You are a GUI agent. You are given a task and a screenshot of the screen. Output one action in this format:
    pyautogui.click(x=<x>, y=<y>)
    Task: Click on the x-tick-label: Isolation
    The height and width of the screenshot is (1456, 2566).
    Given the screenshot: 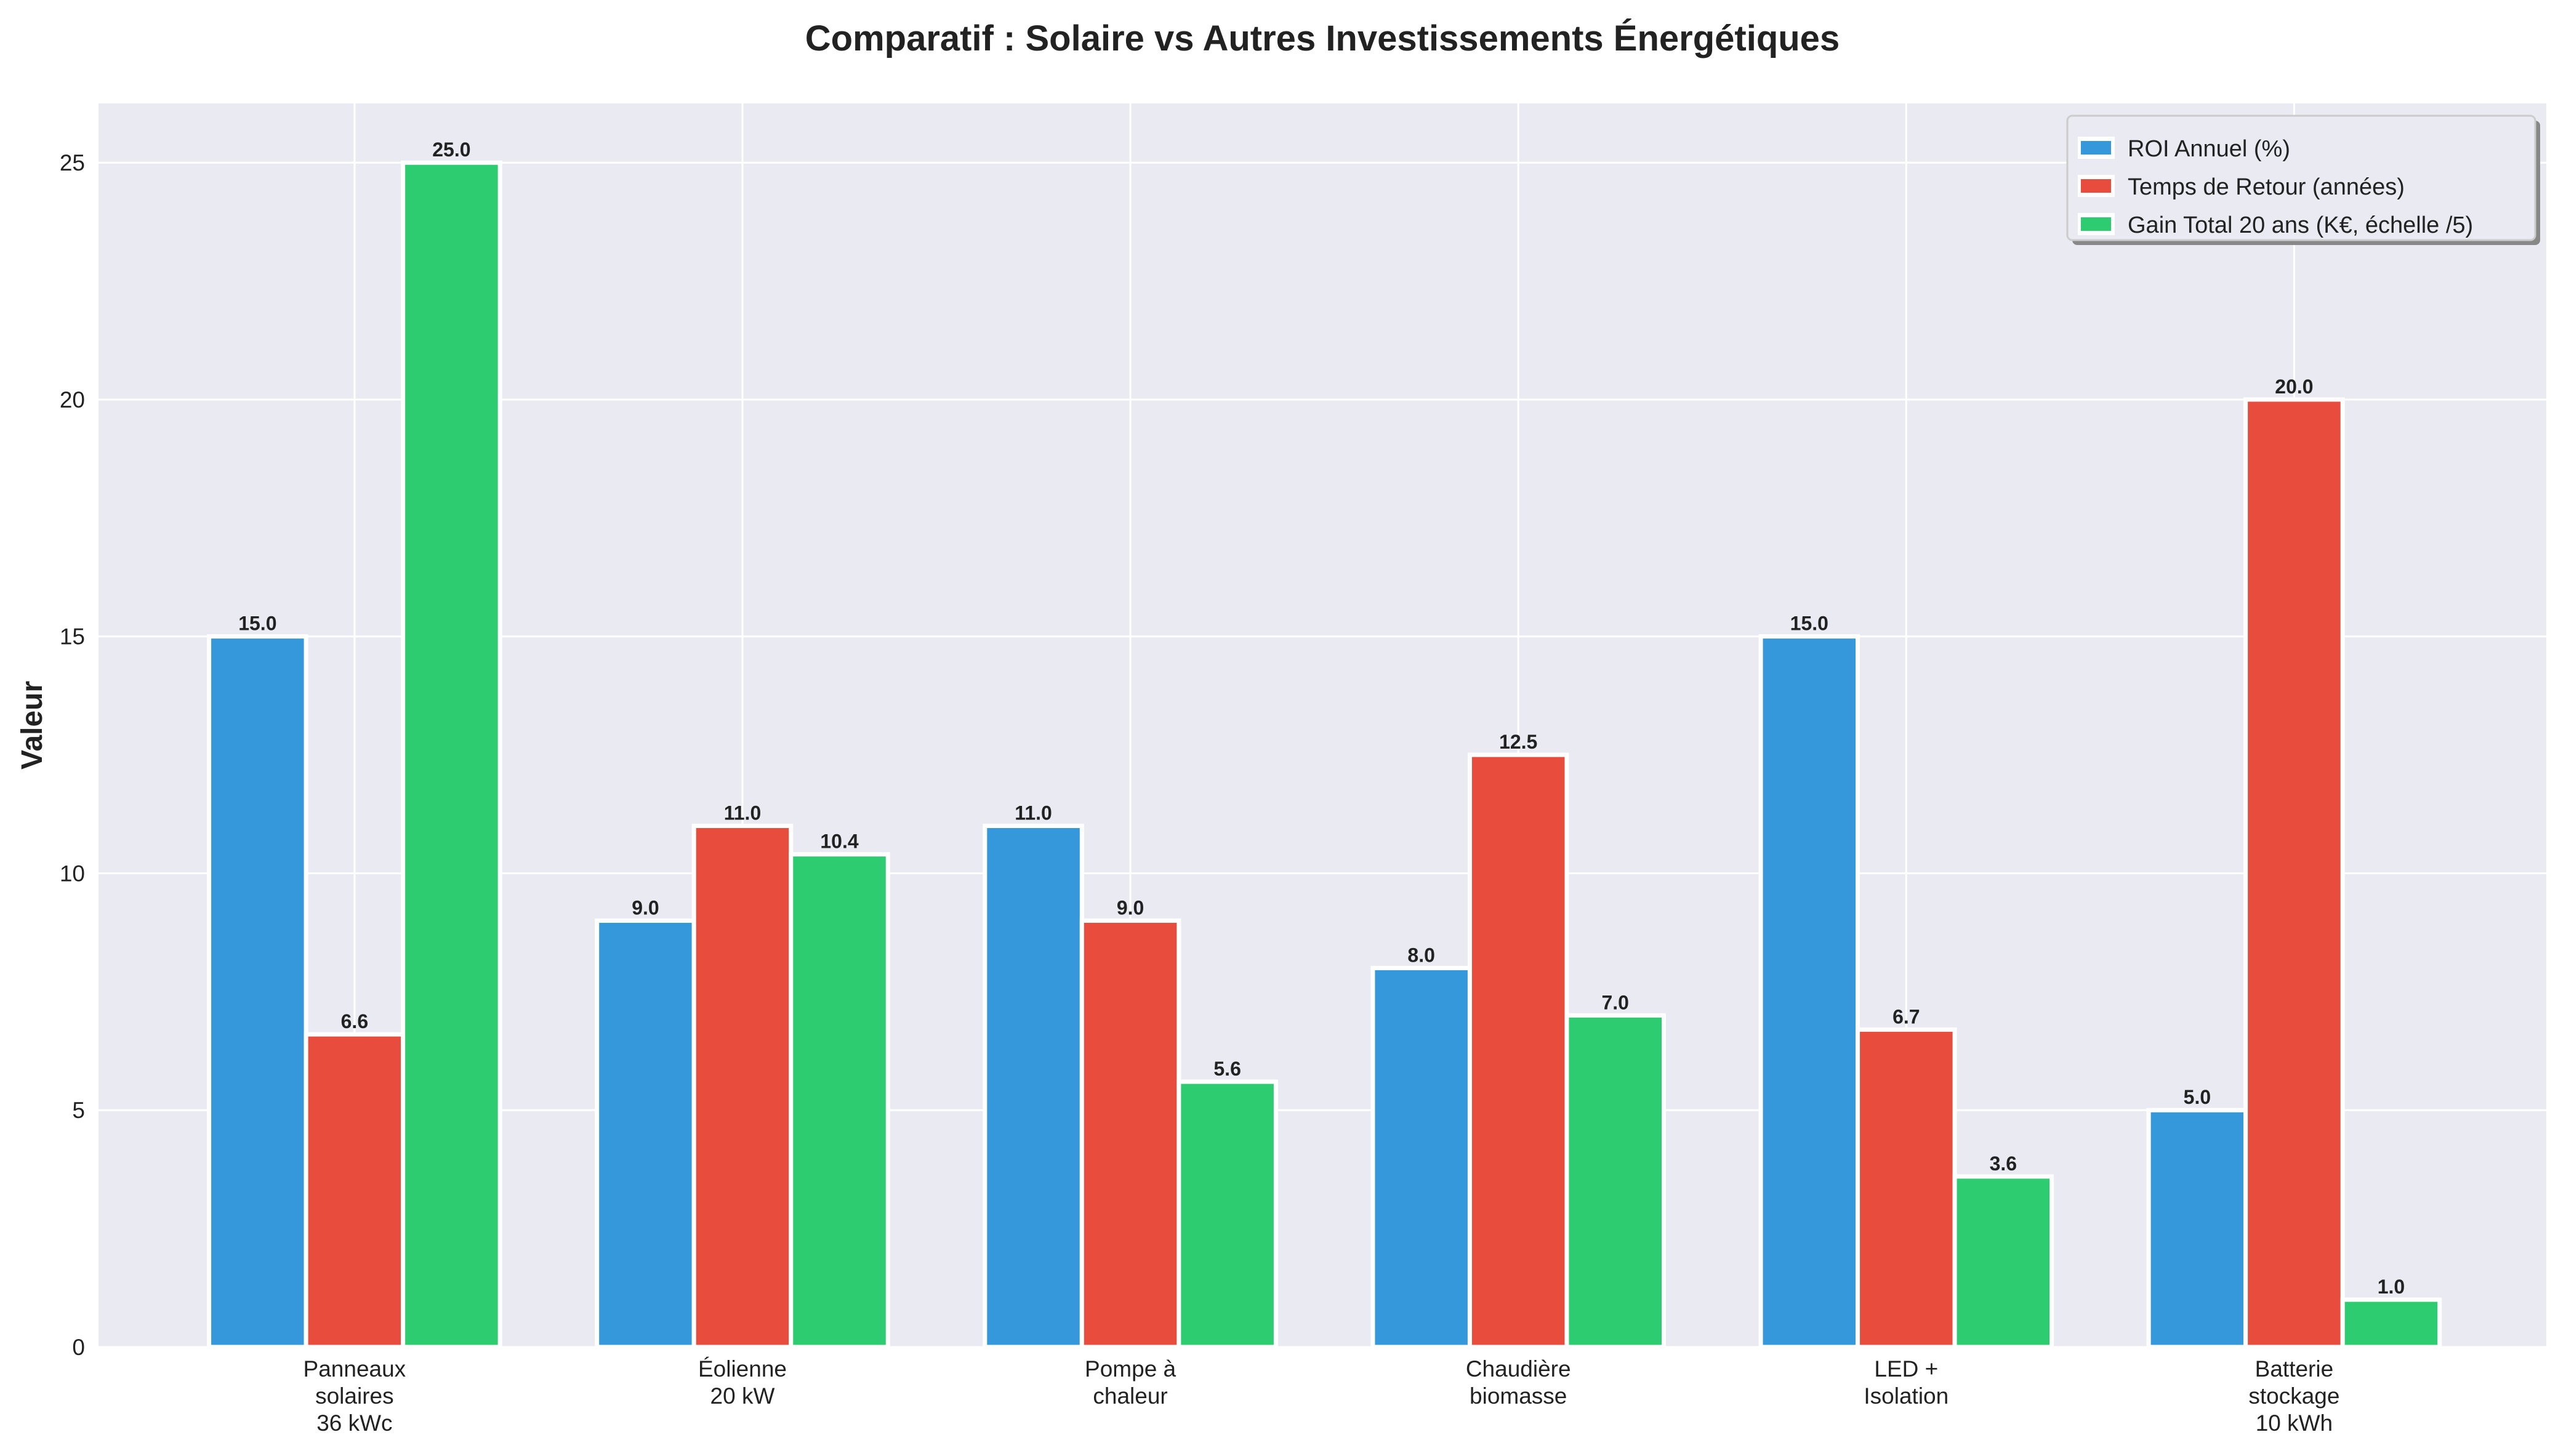 What is the action you would take?
    pyautogui.click(x=1906, y=1396)
    